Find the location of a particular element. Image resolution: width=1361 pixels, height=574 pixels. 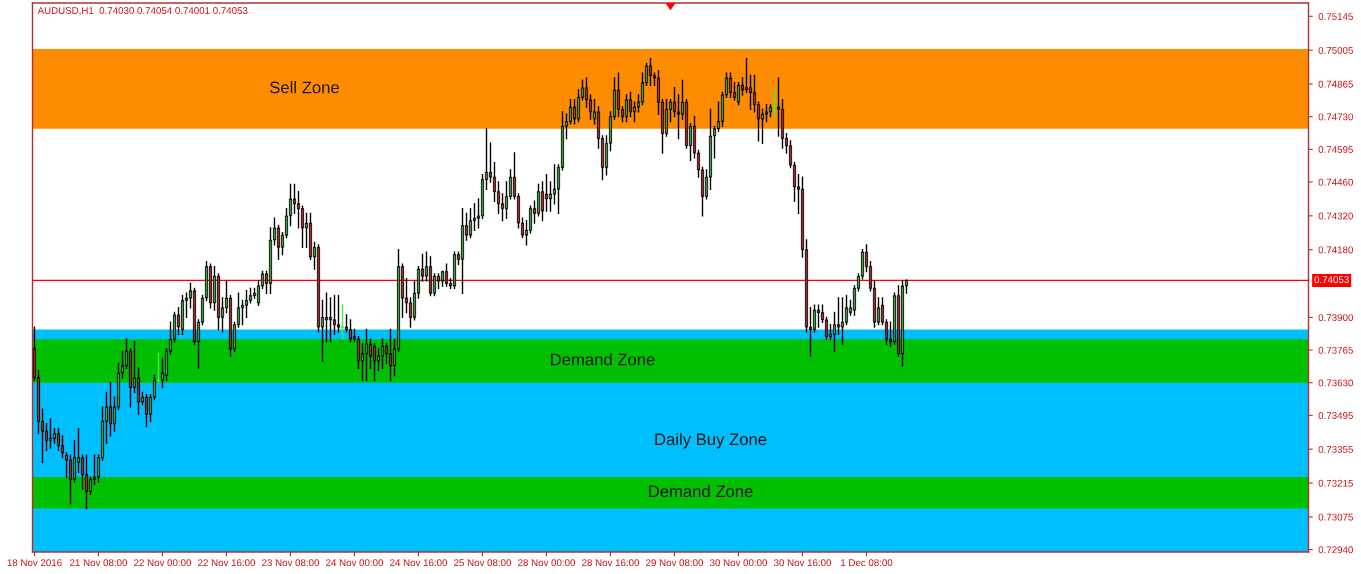

y-tick-label: 0.73900 is located at coordinates (1335, 318).